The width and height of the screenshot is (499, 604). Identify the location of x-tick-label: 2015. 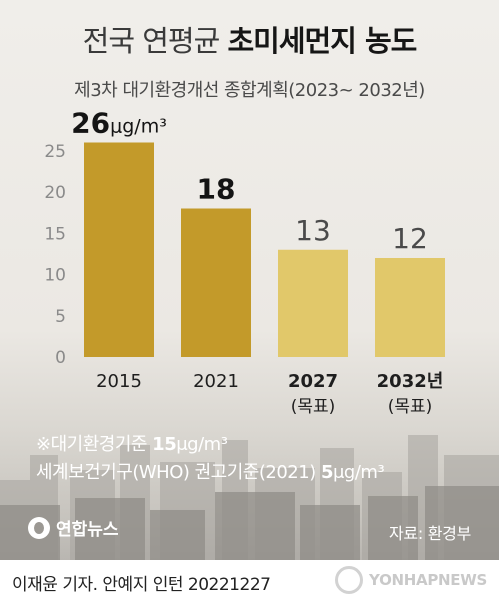
(119, 381).